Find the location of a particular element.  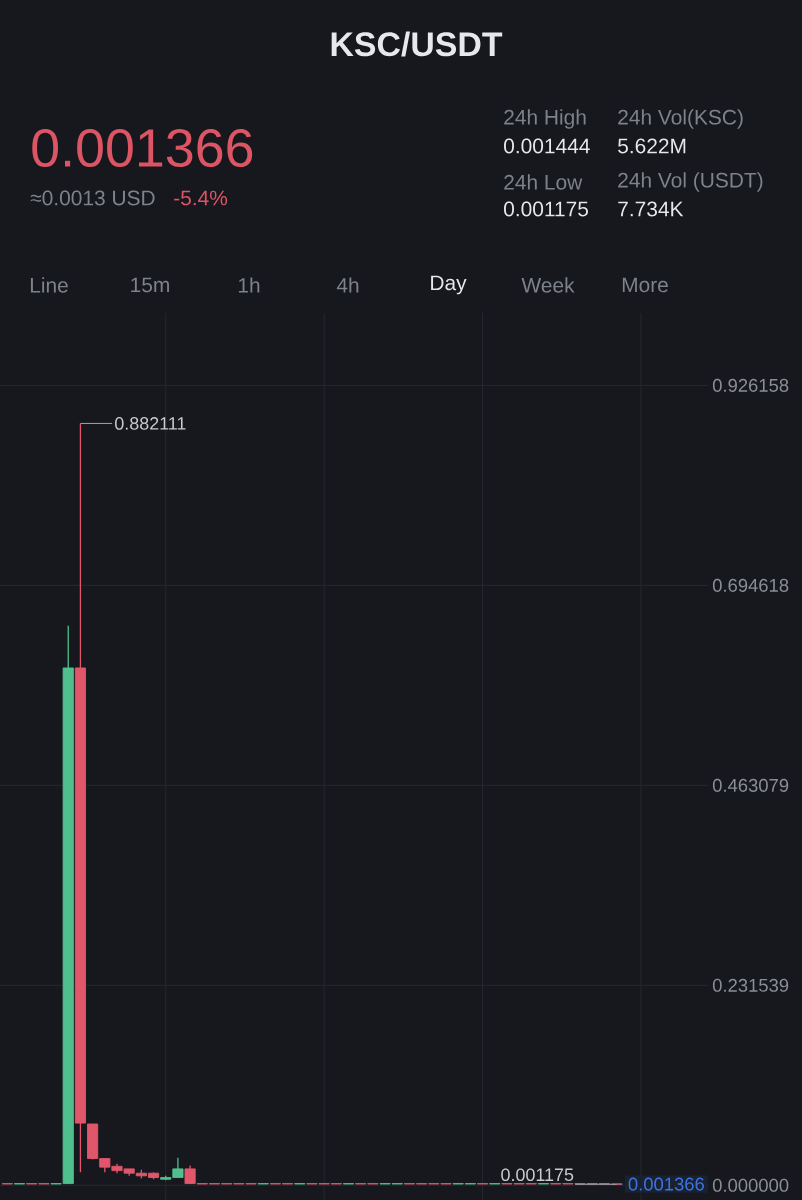

annotation: 0.882111 is located at coordinates (150, 423).